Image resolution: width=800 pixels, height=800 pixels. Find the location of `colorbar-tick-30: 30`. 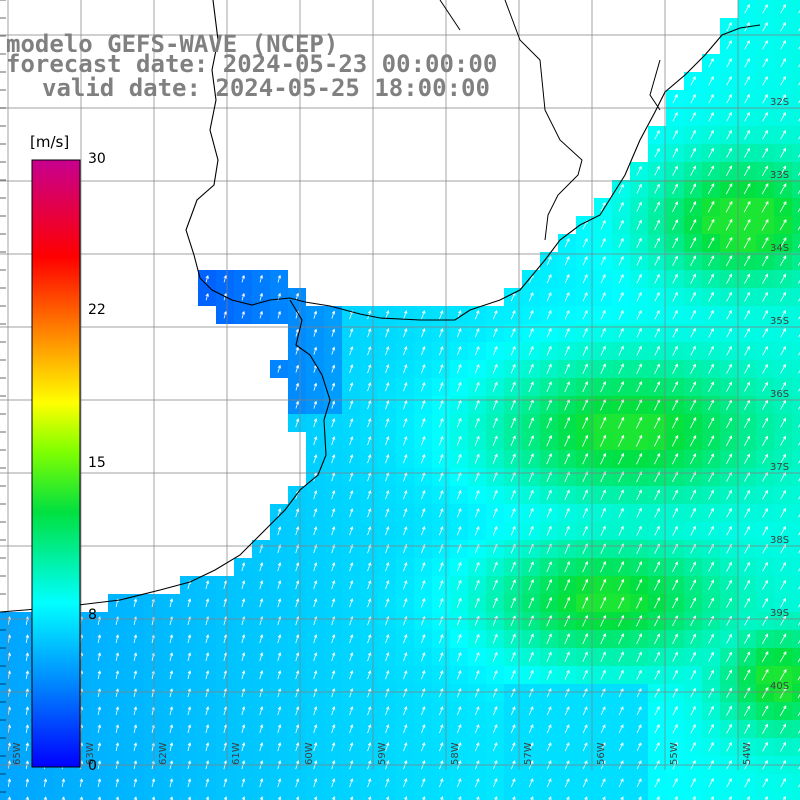

colorbar-tick-30: 30 is located at coordinates (97, 159).